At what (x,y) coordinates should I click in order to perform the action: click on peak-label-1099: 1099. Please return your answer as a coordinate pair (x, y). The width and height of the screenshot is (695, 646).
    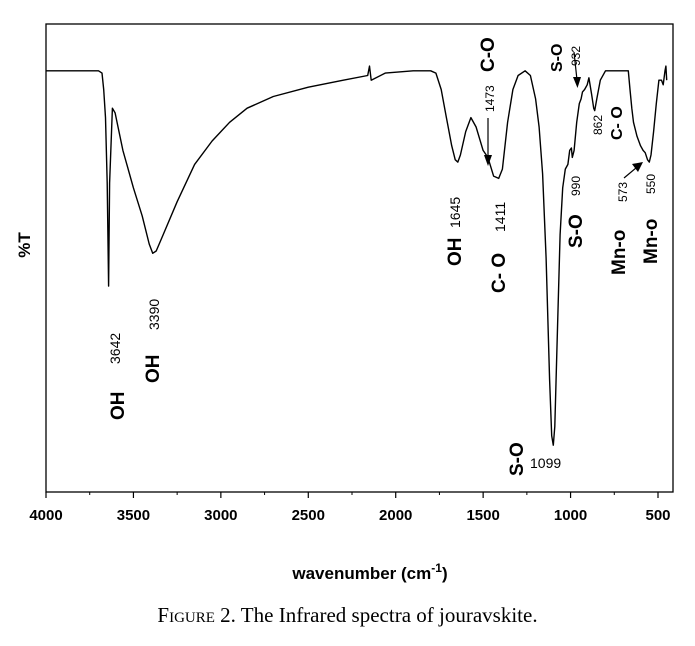
    Looking at the image, I should click on (545, 463).